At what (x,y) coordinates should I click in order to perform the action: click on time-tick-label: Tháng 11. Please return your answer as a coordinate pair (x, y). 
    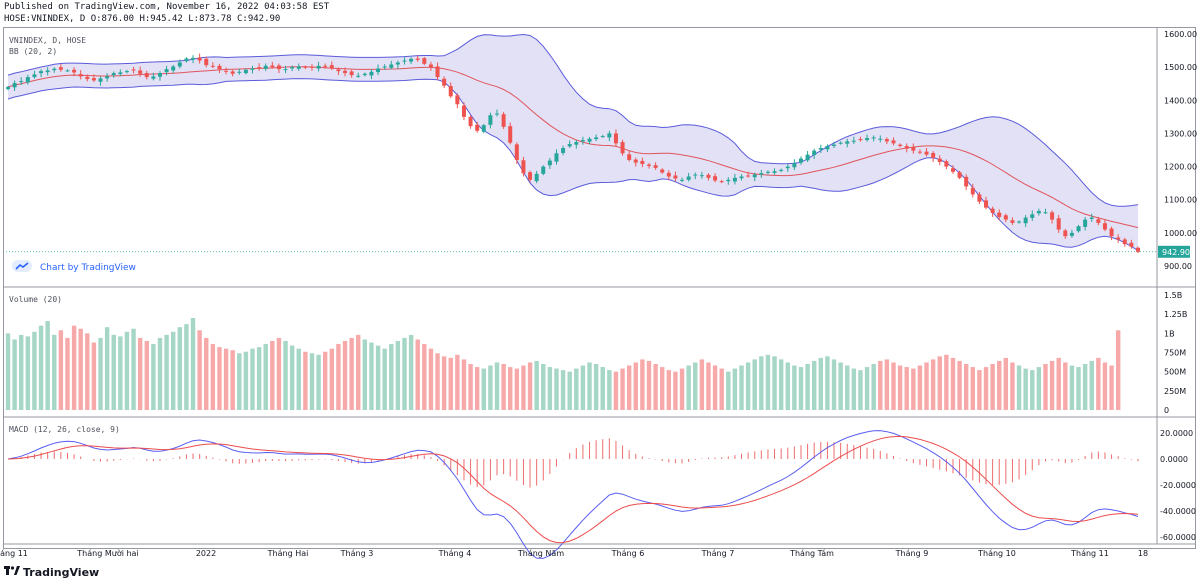
    Looking at the image, I should click on (1089, 553).